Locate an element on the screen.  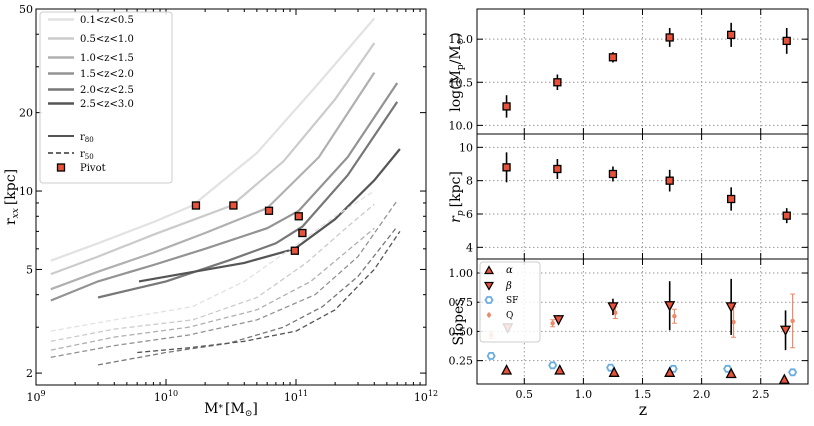
legend-pivot-marker is located at coordinates (61, 167).